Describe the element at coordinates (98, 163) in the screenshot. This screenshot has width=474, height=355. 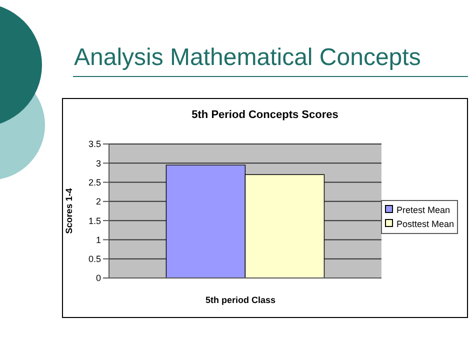
I see `y-tick-label: 3` at that location.